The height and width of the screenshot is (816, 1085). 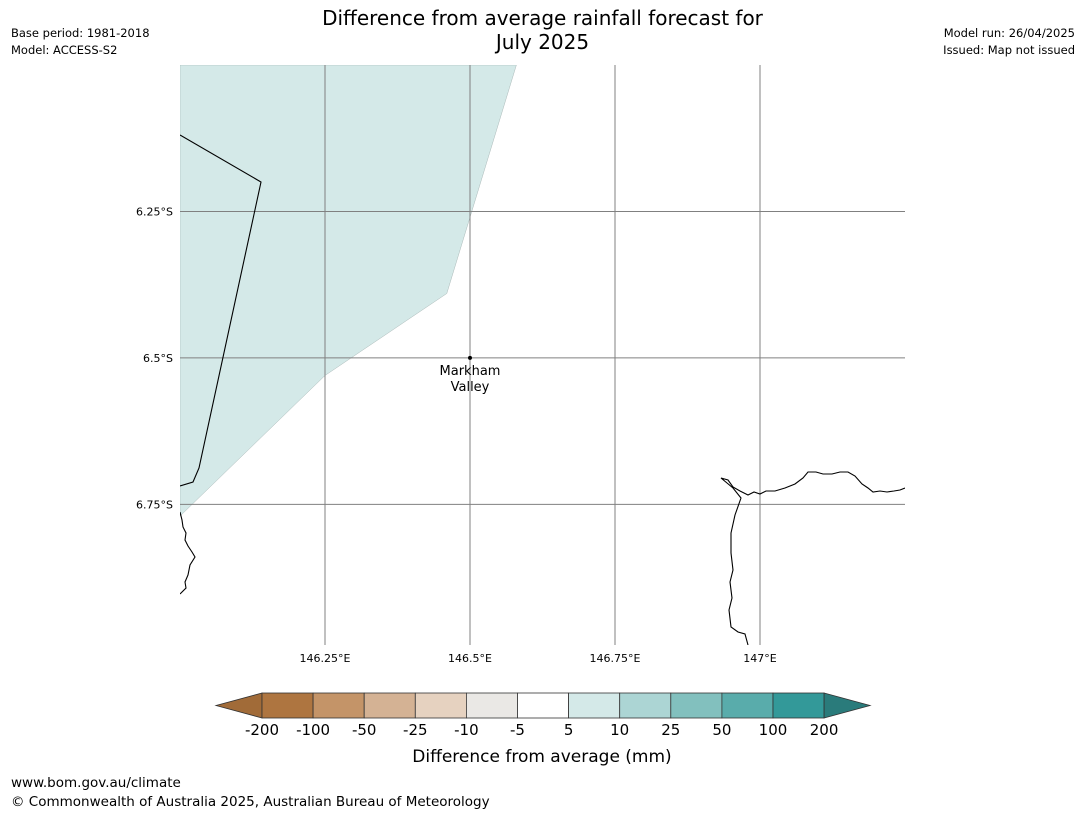 What do you see at coordinates (188, 553) in the screenshot?
I see `coastline-west` at bounding box center [188, 553].